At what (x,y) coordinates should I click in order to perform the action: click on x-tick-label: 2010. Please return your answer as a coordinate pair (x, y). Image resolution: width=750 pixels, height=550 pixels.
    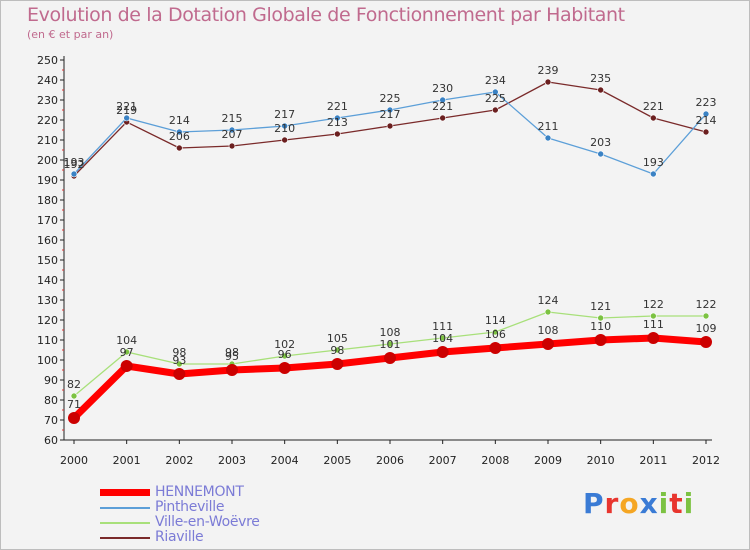
    Looking at the image, I should click on (601, 460).